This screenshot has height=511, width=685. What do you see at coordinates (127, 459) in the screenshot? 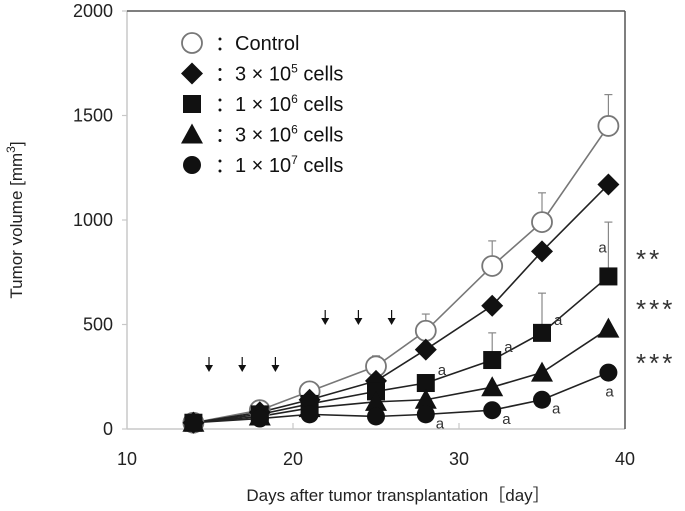
I see `x-tick-label: 10` at bounding box center [127, 459].